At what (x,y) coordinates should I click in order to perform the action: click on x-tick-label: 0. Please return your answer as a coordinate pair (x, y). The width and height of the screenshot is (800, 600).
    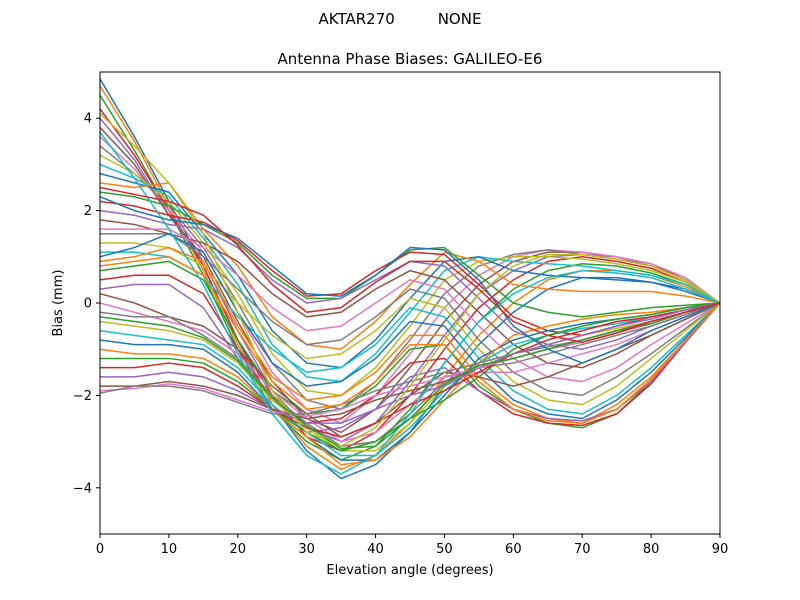
    Looking at the image, I should click on (100, 549).